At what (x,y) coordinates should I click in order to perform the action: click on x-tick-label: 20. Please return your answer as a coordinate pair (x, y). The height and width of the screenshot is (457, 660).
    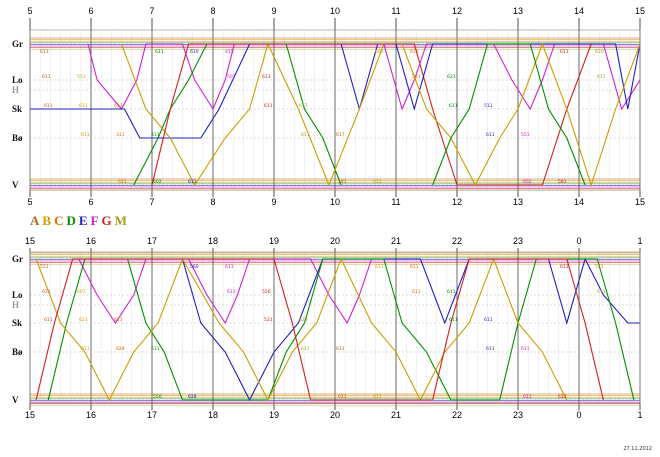
    Looking at the image, I should click on (335, 241).